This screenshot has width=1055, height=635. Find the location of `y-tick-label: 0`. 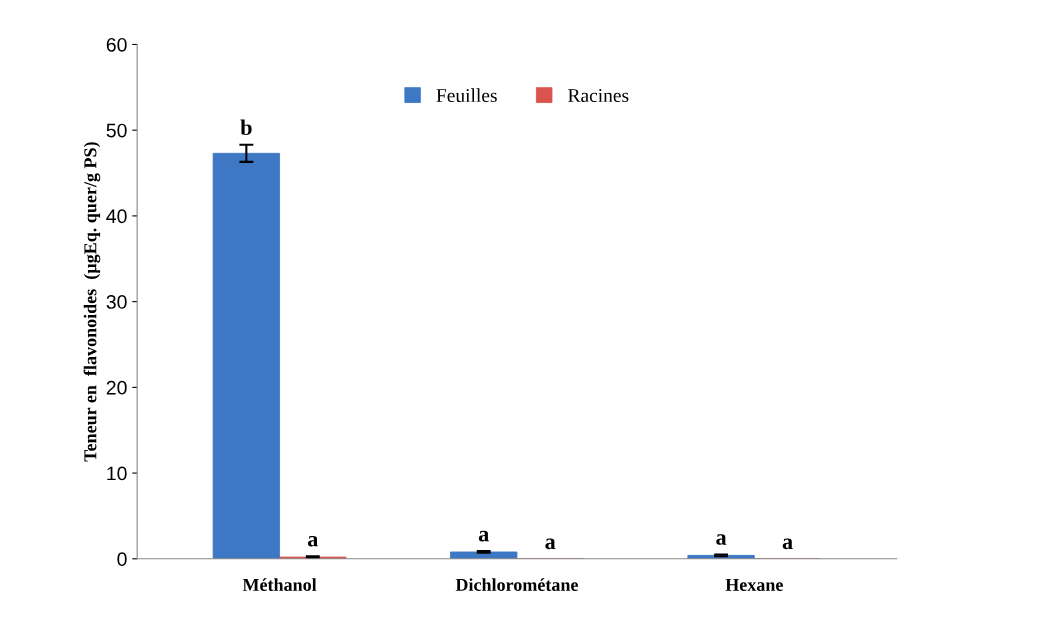

y-tick-label: 0 is located at coordinates (122, 559).